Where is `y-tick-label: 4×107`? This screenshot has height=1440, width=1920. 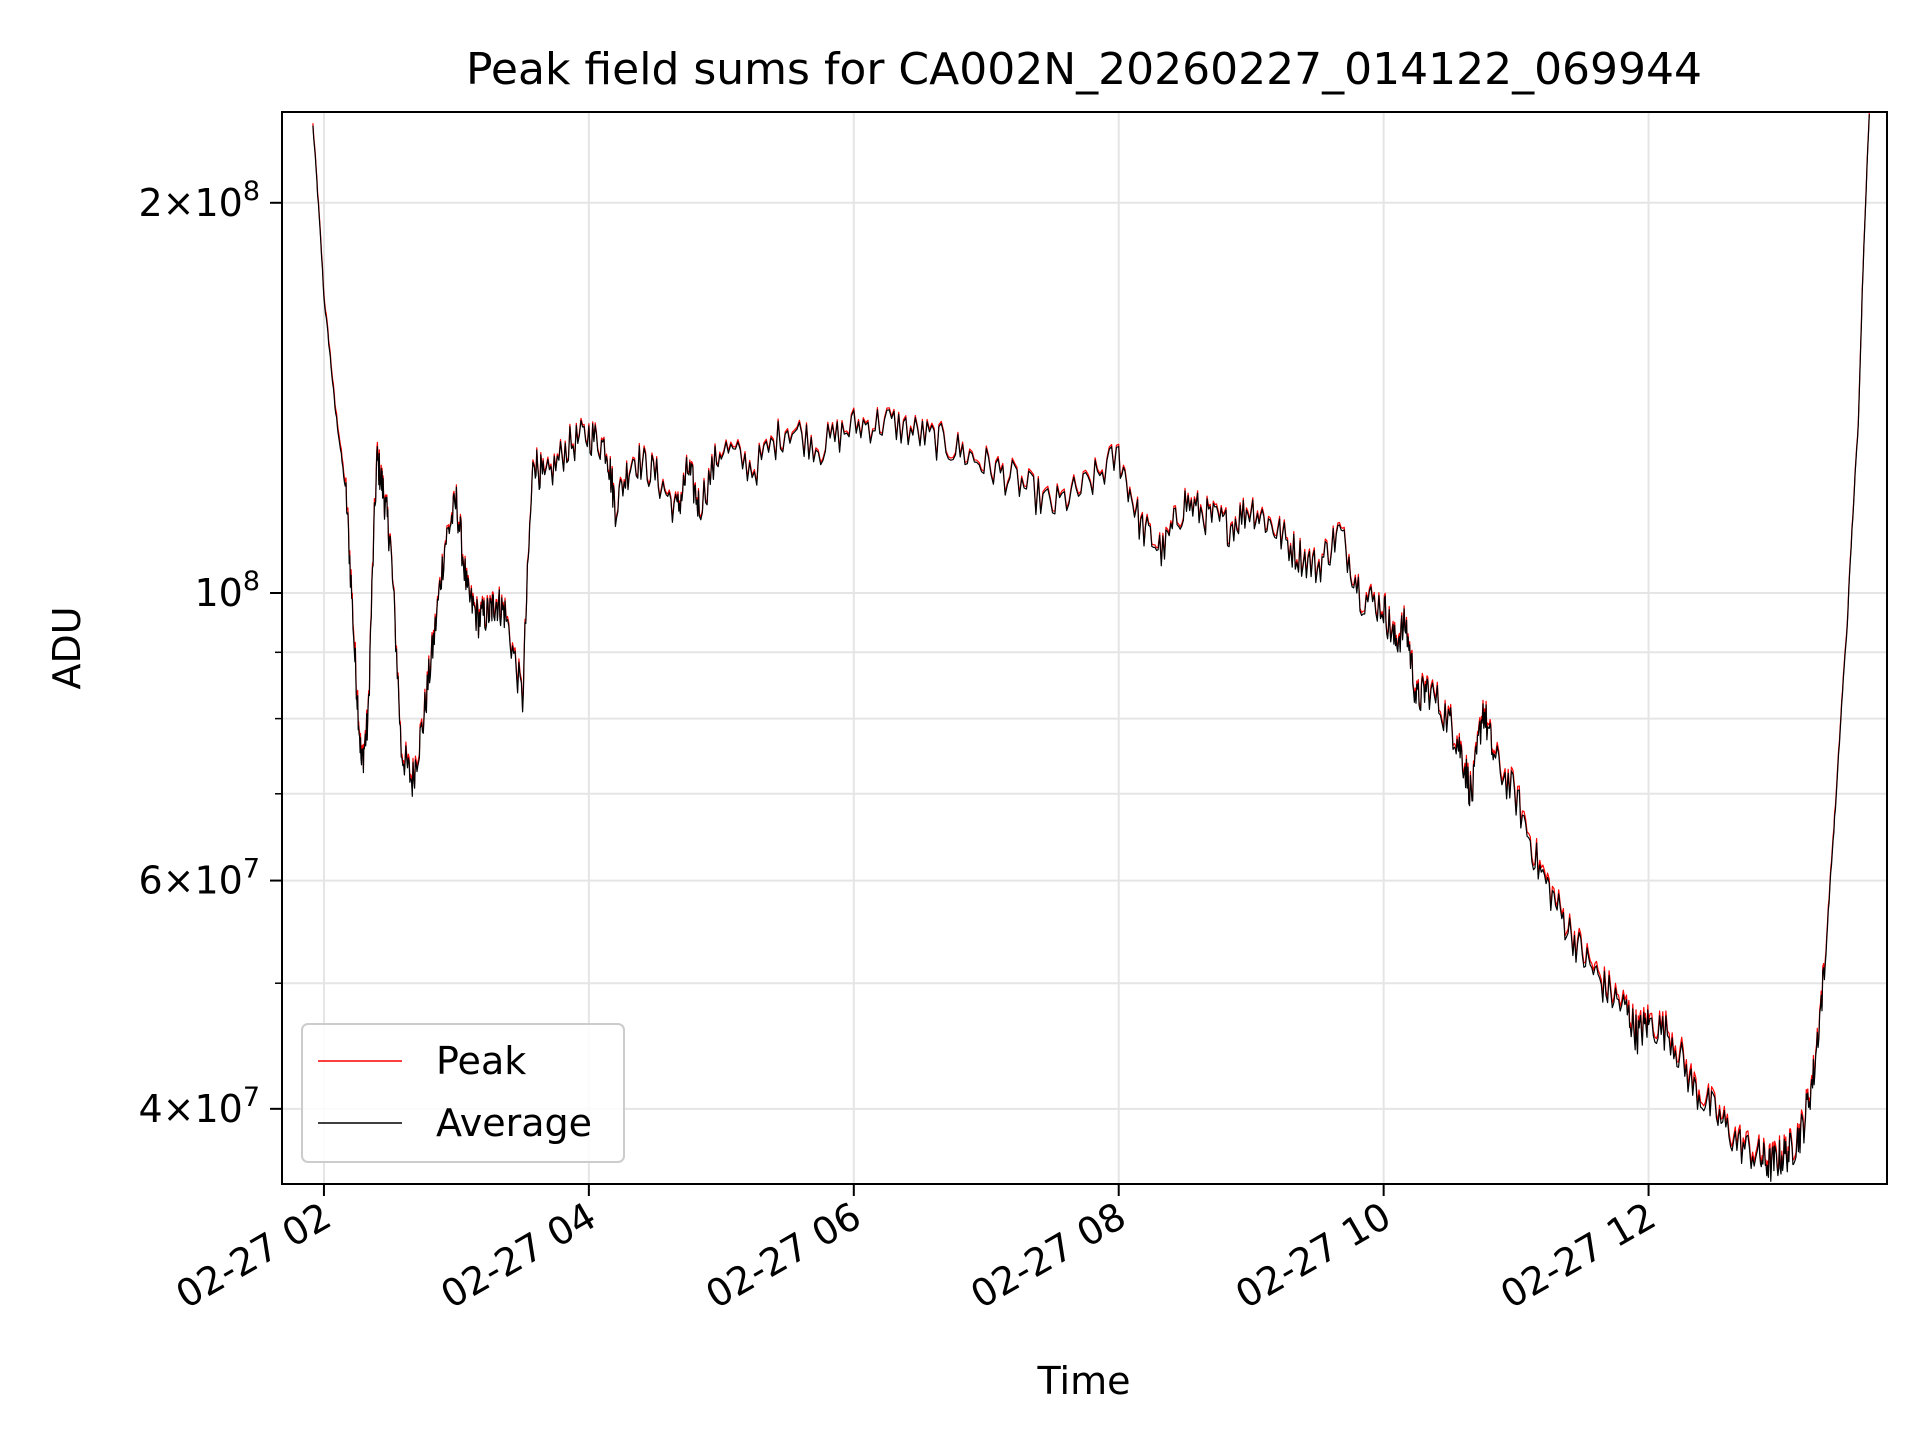 y-tick-label: 4×107 is located at coordinates (199, 1106).